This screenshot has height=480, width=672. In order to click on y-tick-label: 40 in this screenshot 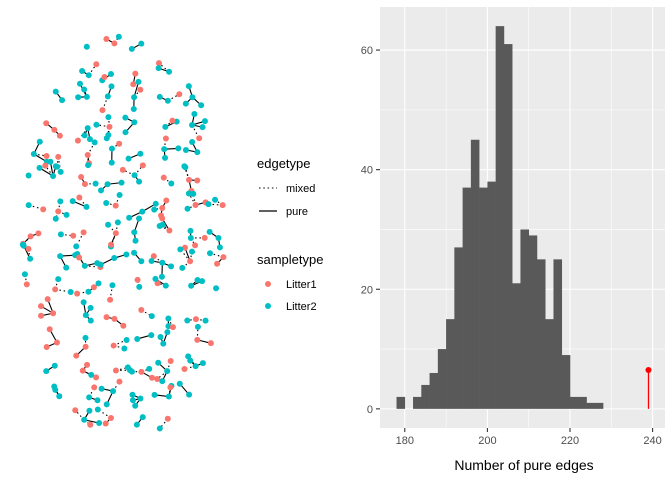, I will do `click(367, 171)`.